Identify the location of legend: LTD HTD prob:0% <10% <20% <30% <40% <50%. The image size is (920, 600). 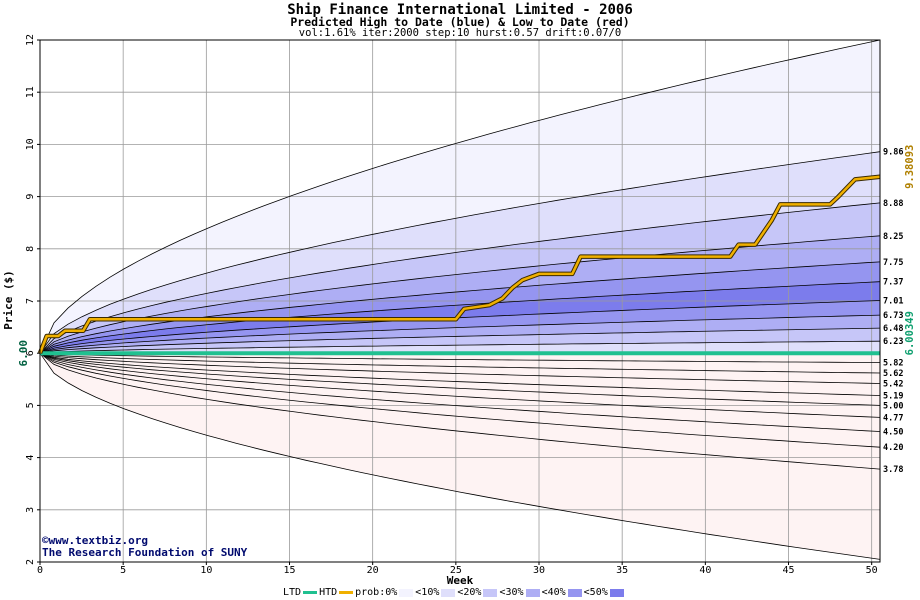
(454, 592).